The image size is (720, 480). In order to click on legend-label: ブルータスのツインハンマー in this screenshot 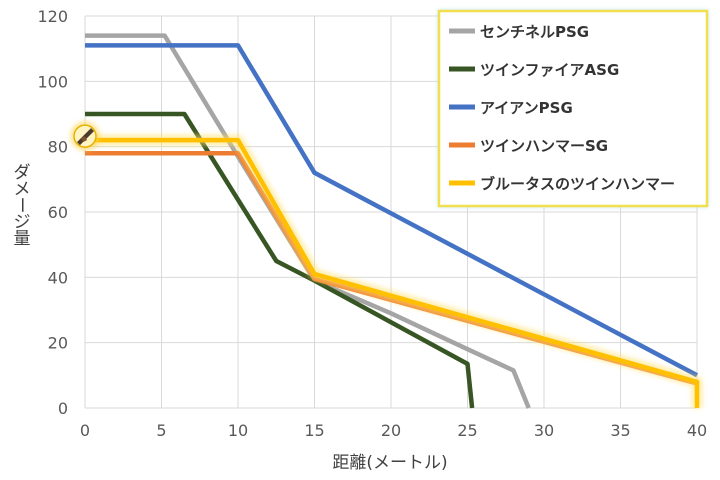, I will do `click(577, 184)`.